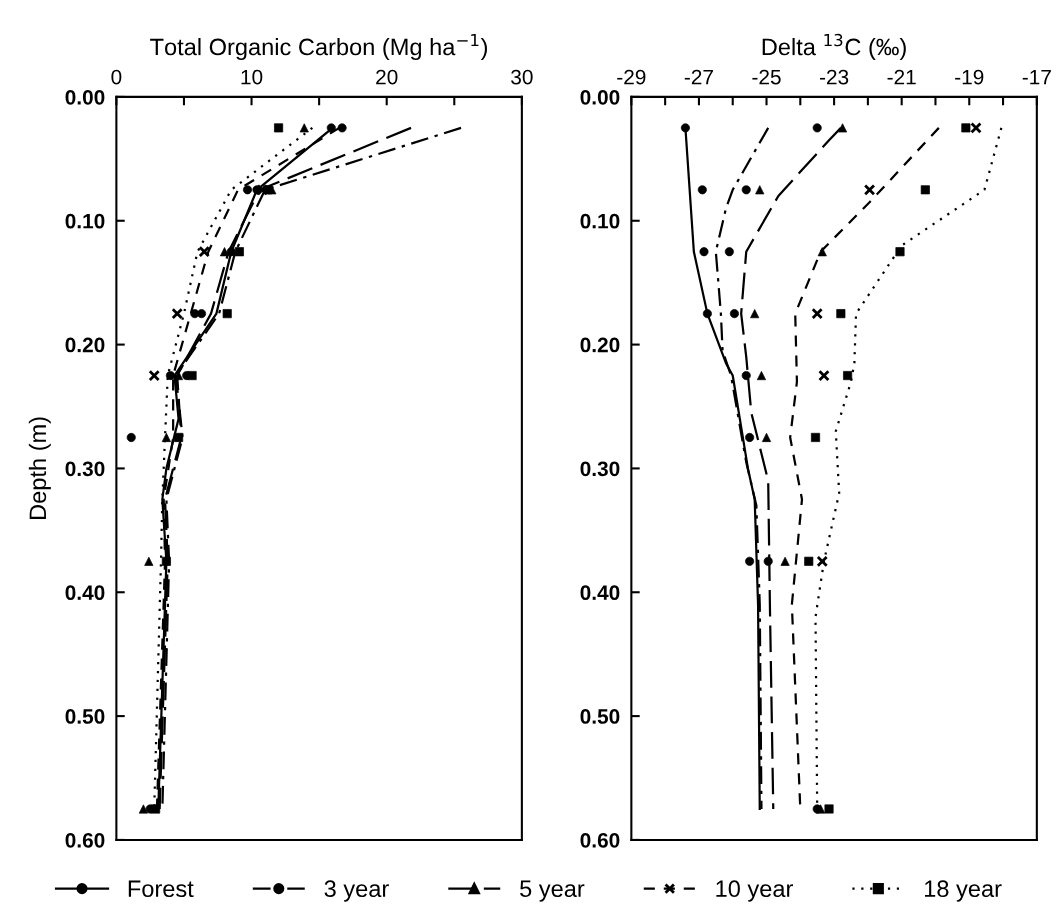 This screenshot has height=923, width=1058. What do you see at coordinates (766, 77) in the screenshot?
I see `x-tick-label: -25` at bounding box center [766, 77].